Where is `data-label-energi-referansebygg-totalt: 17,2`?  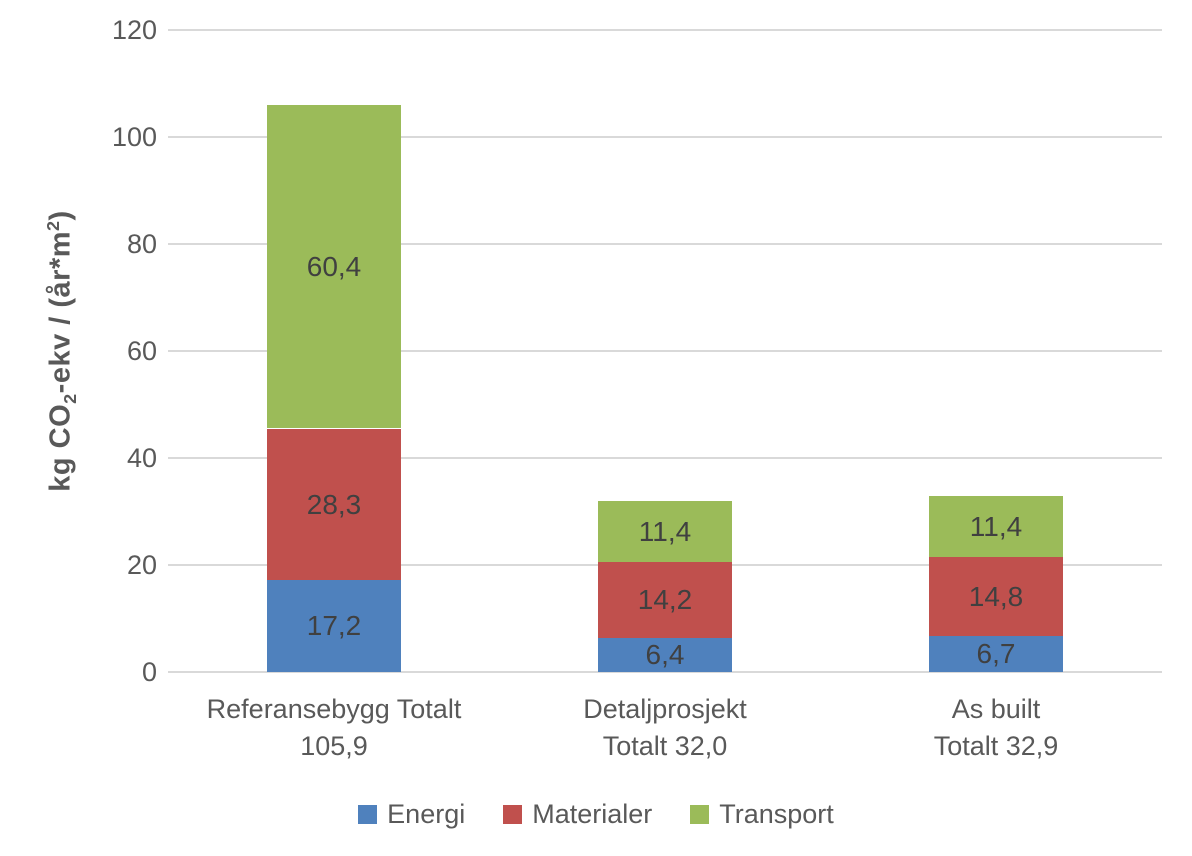 data-label-energi-referansebygg-totalt: 17,2 is located at coordinates (334, 625).